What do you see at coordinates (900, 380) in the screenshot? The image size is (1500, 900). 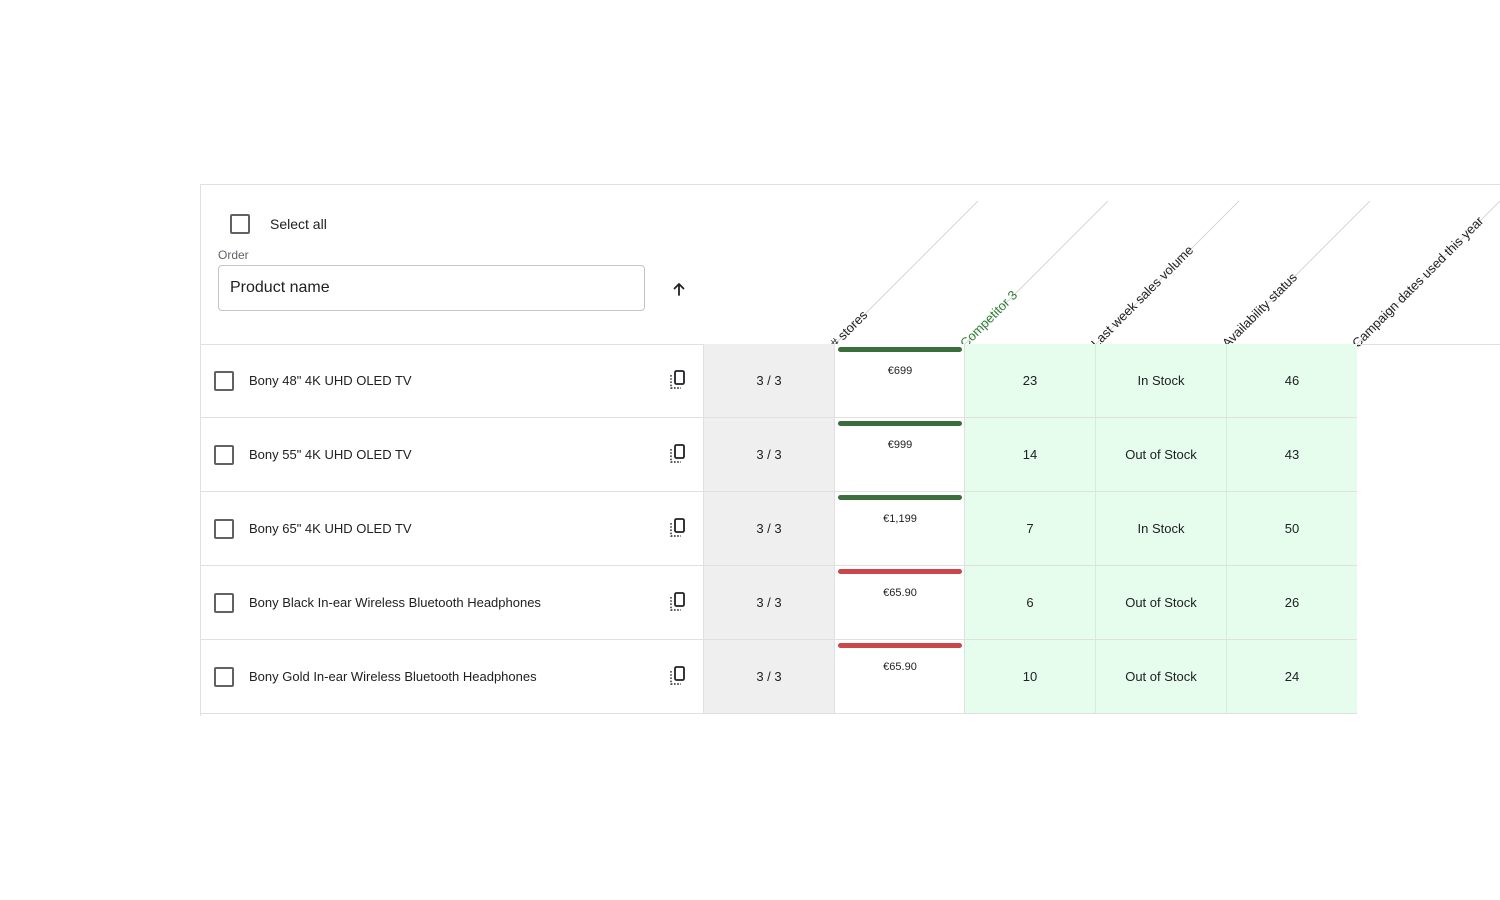 I see `cell-competitor-price: €699` at bounding box center [900, 380].